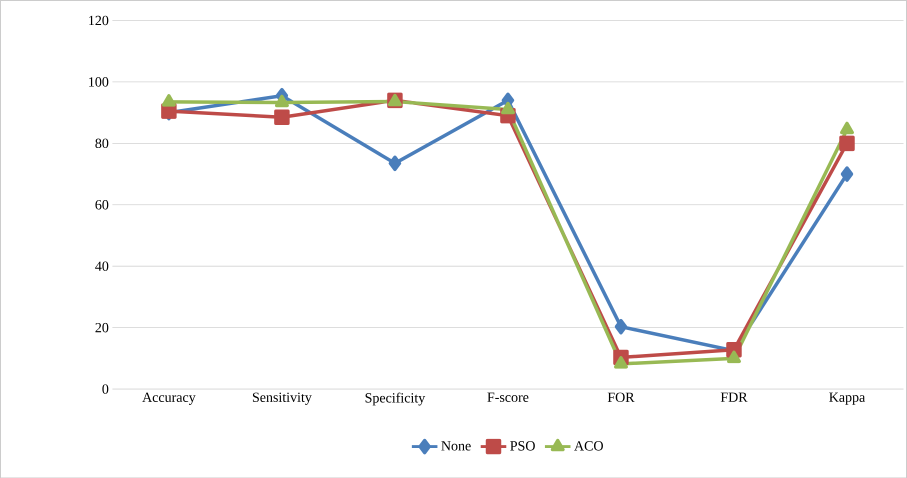 The height and width of the screenshot is (478, 907). I want to click on y-tick-label: 100, so click(98, 81).